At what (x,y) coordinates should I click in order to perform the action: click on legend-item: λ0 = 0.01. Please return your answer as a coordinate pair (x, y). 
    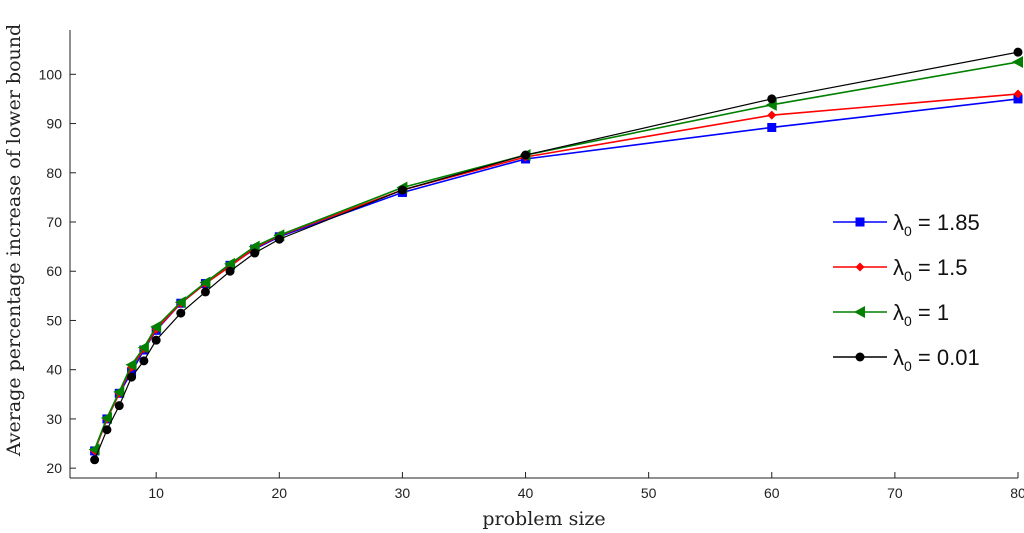
    Looking at the image, I should click on (906, 359).